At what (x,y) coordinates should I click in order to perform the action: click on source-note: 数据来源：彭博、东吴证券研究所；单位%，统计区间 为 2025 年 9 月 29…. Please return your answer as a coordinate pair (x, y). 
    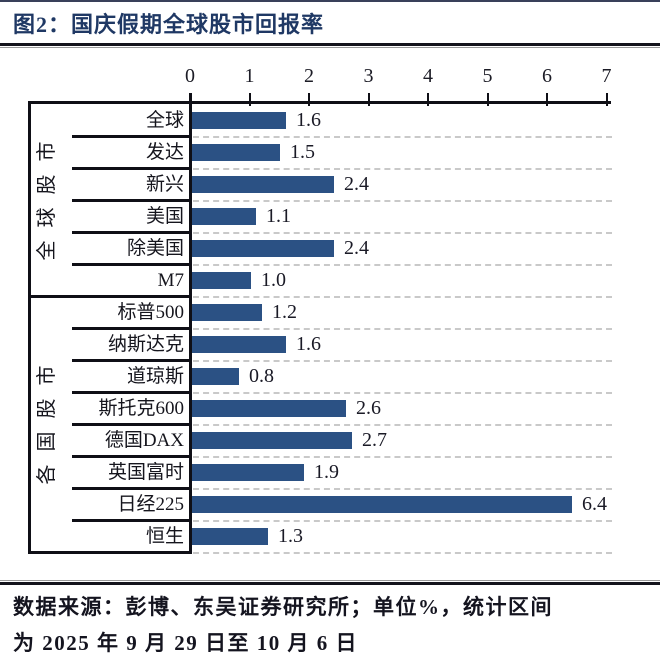
    Looking at the image, I should click on (331, 625).